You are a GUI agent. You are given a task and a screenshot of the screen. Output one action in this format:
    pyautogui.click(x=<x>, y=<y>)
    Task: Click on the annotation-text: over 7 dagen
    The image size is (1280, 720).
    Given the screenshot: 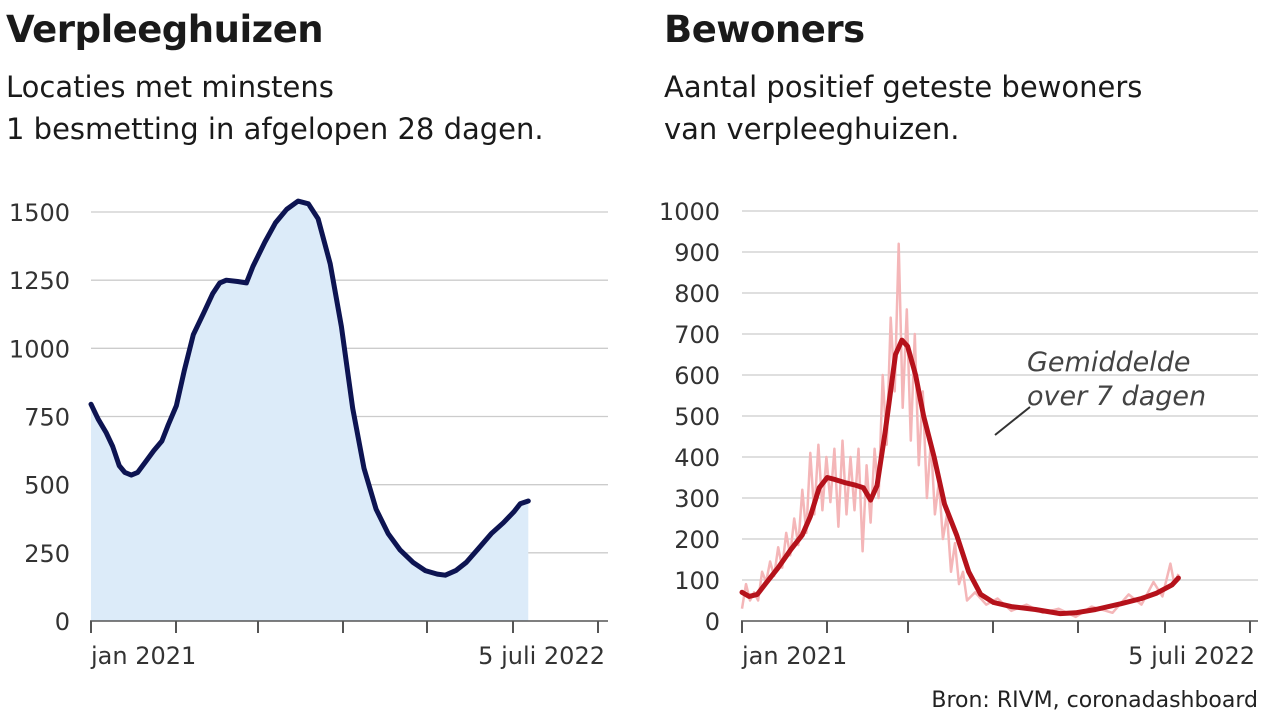 What is the action you would take?
    pyautogui.click(x=1116, y=396)
    